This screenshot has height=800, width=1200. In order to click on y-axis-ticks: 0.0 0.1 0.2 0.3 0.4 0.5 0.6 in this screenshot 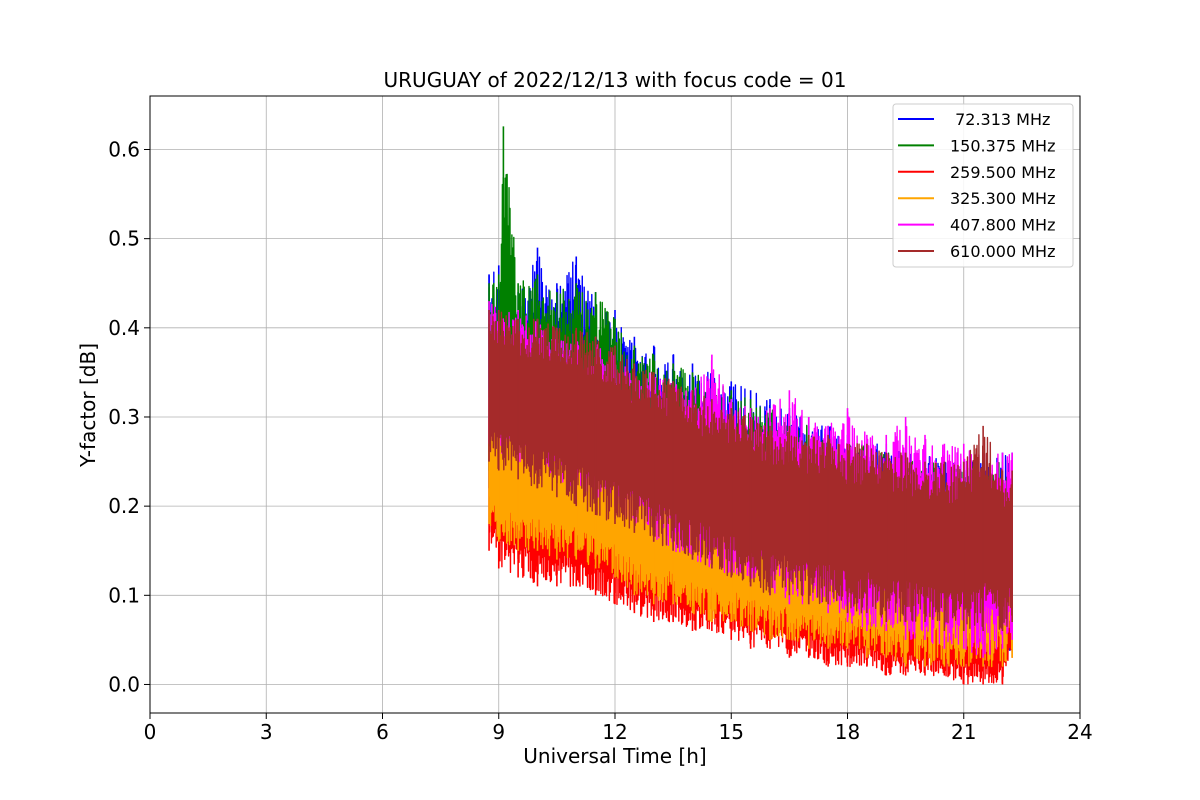, I will do `click(129, 416)`.